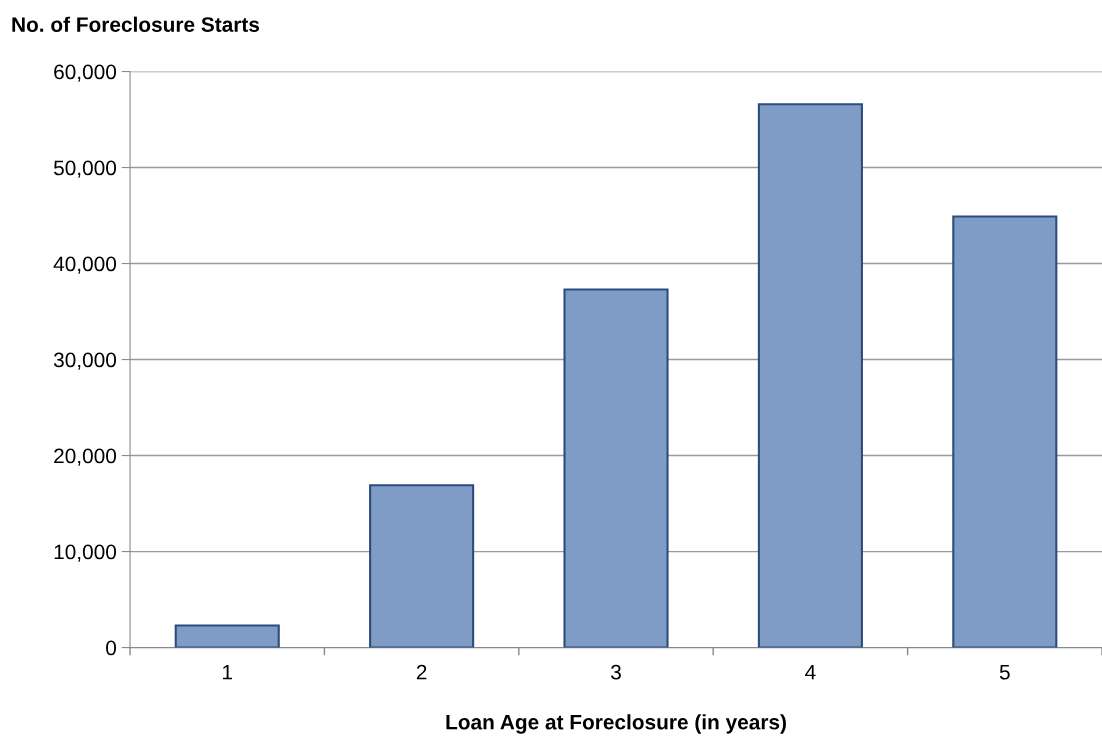  What do you see at coordinates (421, 672) in the screenshot?
I see `x-tick-label: 2` at bounding box center [421, 672].